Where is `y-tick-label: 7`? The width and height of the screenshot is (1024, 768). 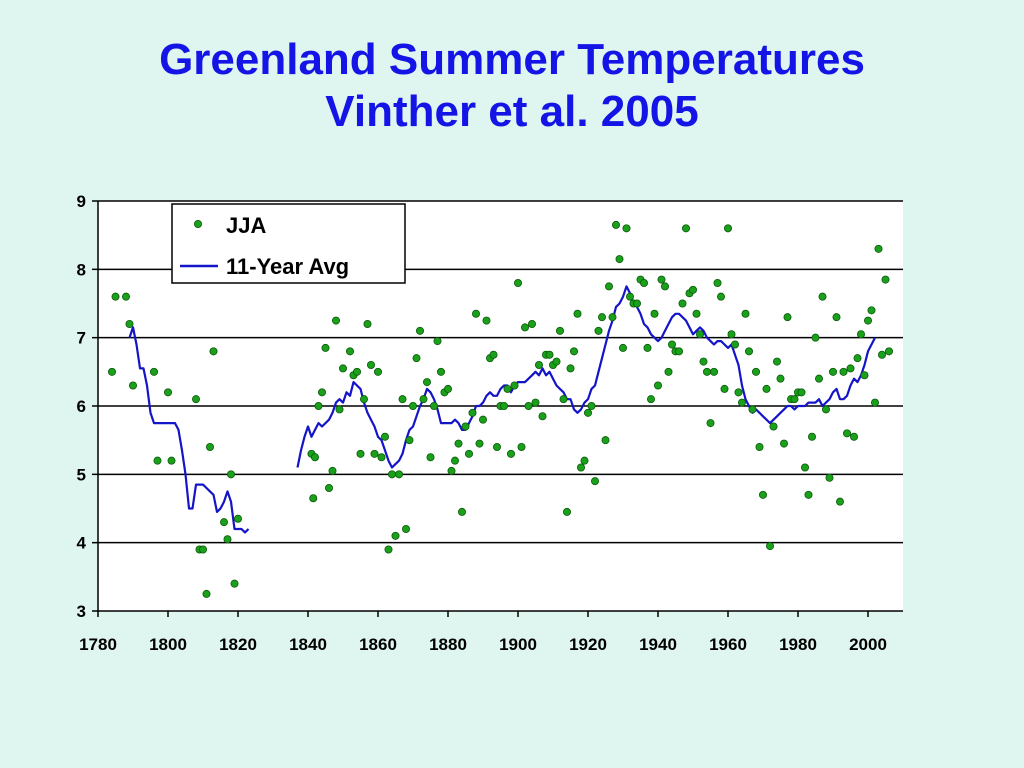 y-tick-label: 7 is located at coordinates (81, 338).